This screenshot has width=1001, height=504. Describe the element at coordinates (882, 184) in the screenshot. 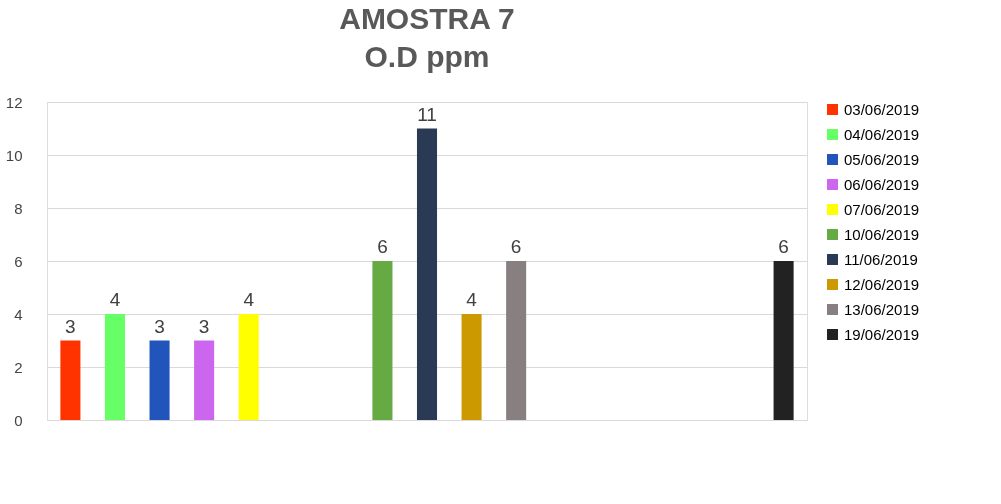

I see `legend-label: 06/06/2019` at that location.